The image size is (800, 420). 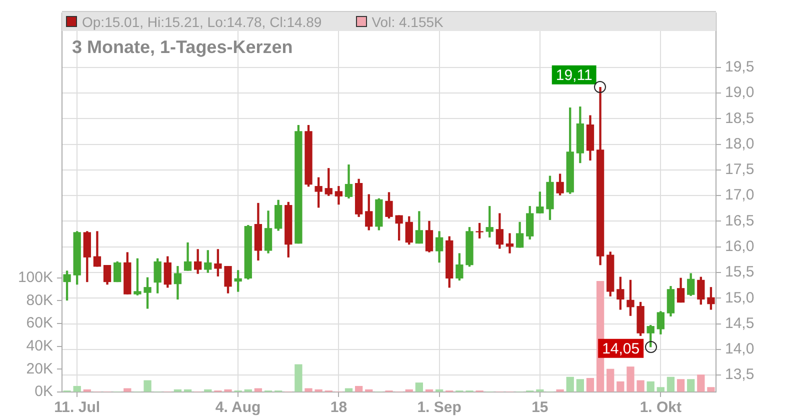 I want to click on y2-tick-label: 100K, so click(x=35, y=277).